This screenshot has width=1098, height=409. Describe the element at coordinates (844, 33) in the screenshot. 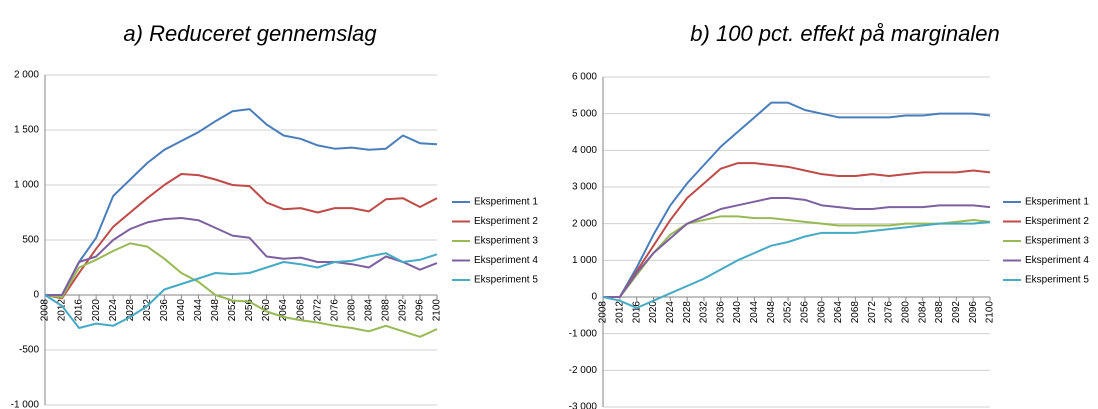

I see `chart-title: b) 100 pct. effekt på marginalen` at that location.